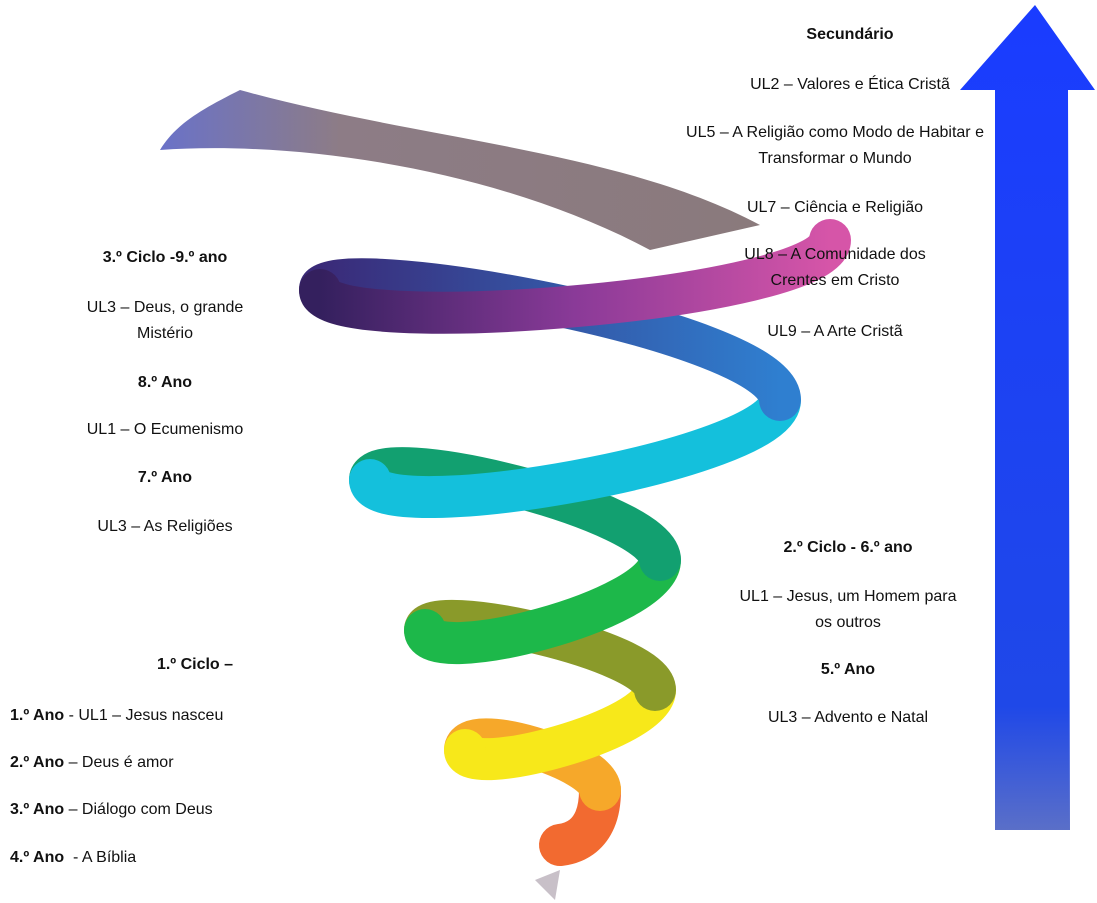 The image size is (1097, 903). I want to click on unit-label: – Deus é amor, so click(119, 762).